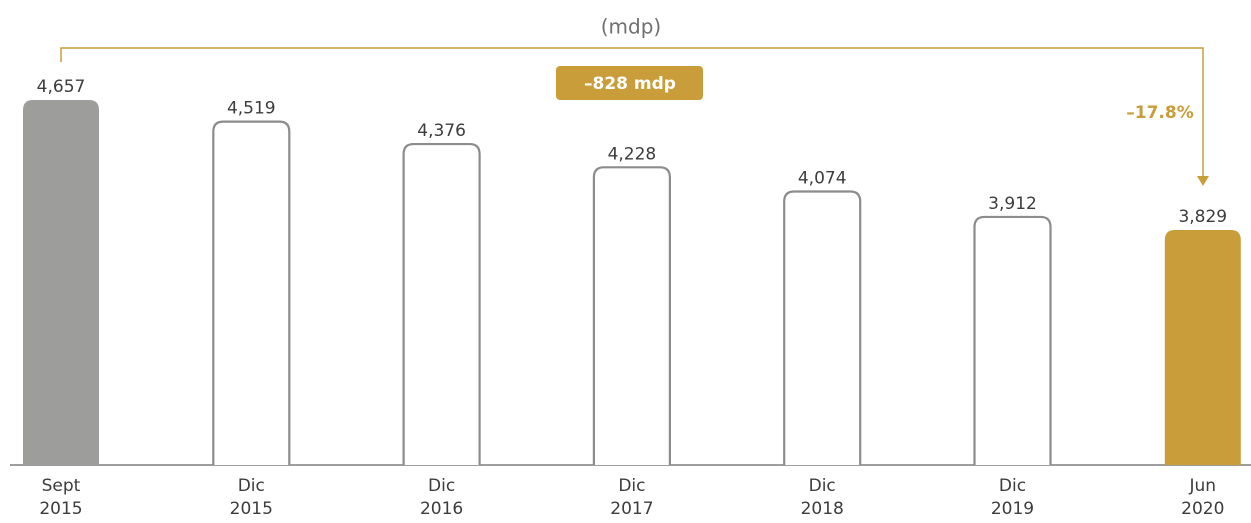  Describe the element at coordinates (1202, 509) in the screenshot. I see `x-tick-line: 2020` at that location.